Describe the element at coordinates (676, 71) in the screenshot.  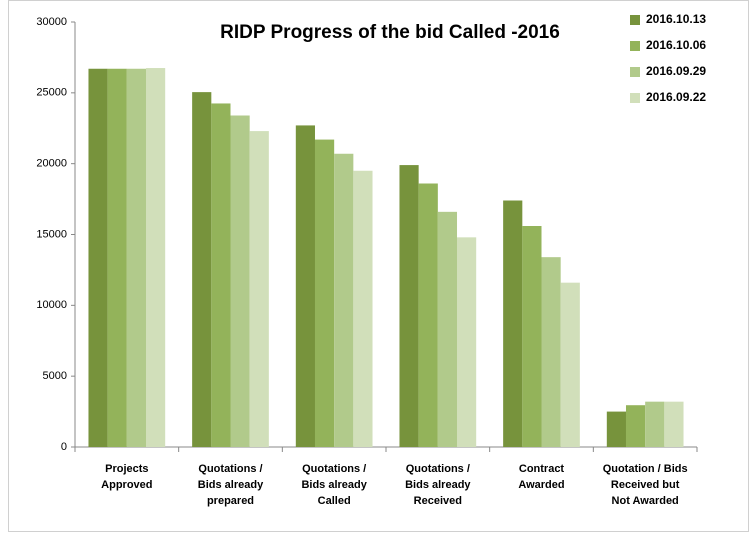
I see `legend-label: 2016.09.29` at that location.